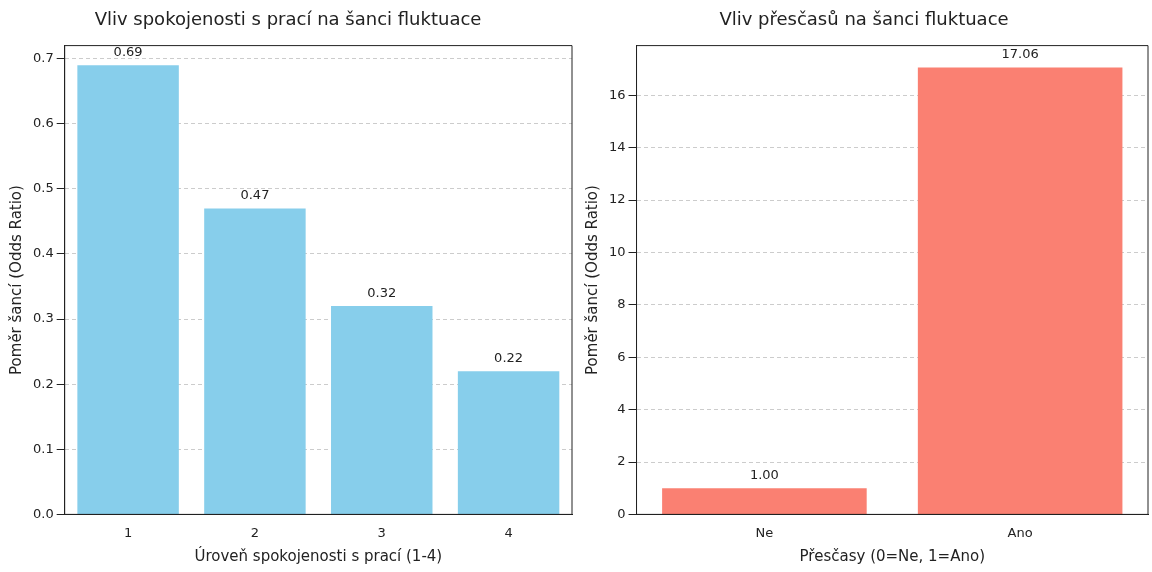 The width and height of the screenshot is (1152, 572). I want to click on y-tick-label: 0.4, so click(43, 253).